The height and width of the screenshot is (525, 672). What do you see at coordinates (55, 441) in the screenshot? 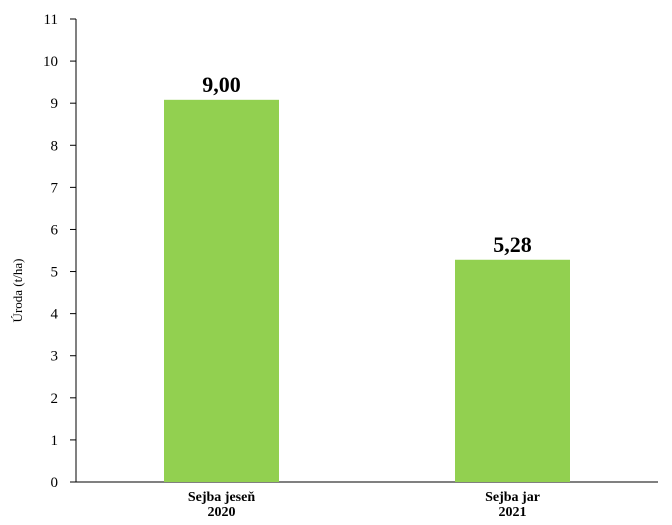
I see `y-tick-label: 1` at bounding box center [55, 441].